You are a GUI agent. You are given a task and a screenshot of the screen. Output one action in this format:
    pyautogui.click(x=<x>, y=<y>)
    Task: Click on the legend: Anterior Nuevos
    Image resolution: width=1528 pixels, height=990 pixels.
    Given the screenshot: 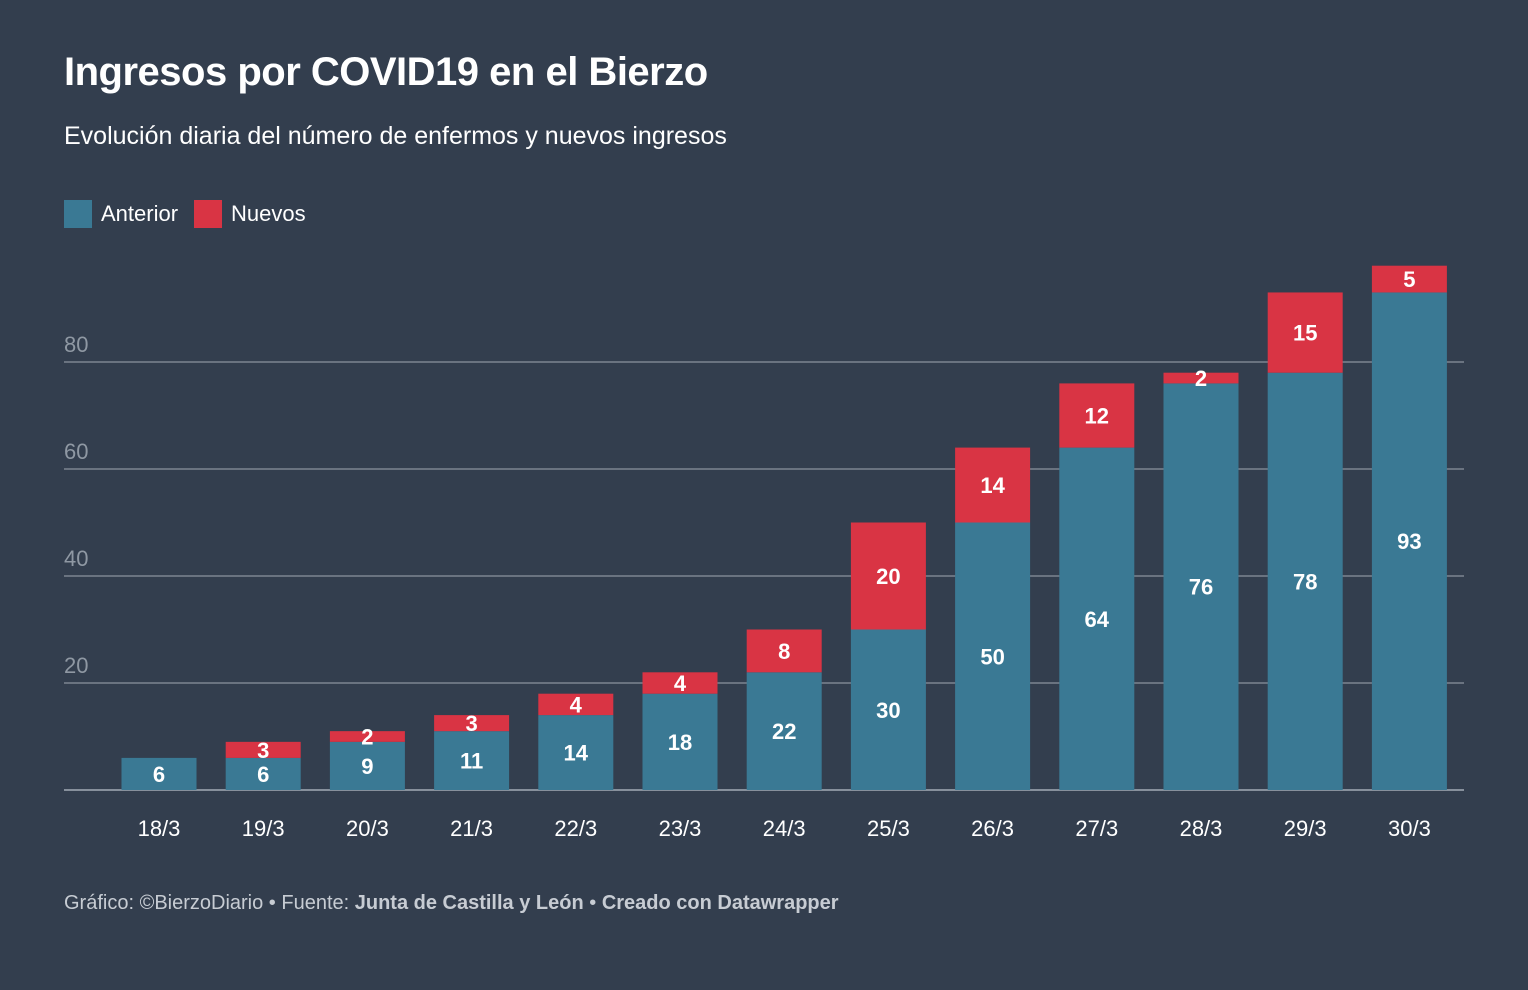 What is the action you would take?
    pyautogui.click(x=193, y=214)
    